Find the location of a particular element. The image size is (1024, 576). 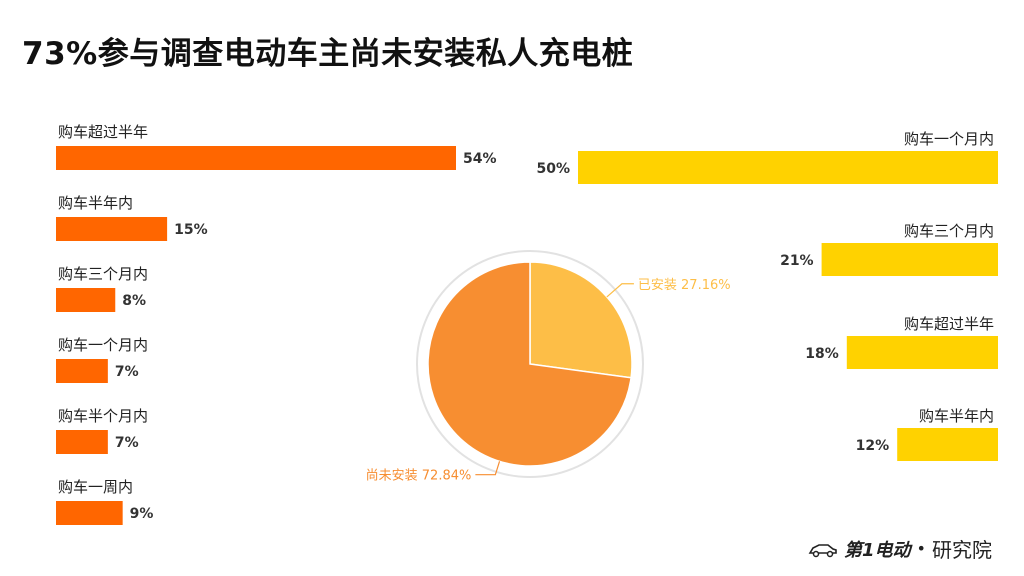

brand-logo: 第1电动 • 研究院 is located at coordinates (900, 548).